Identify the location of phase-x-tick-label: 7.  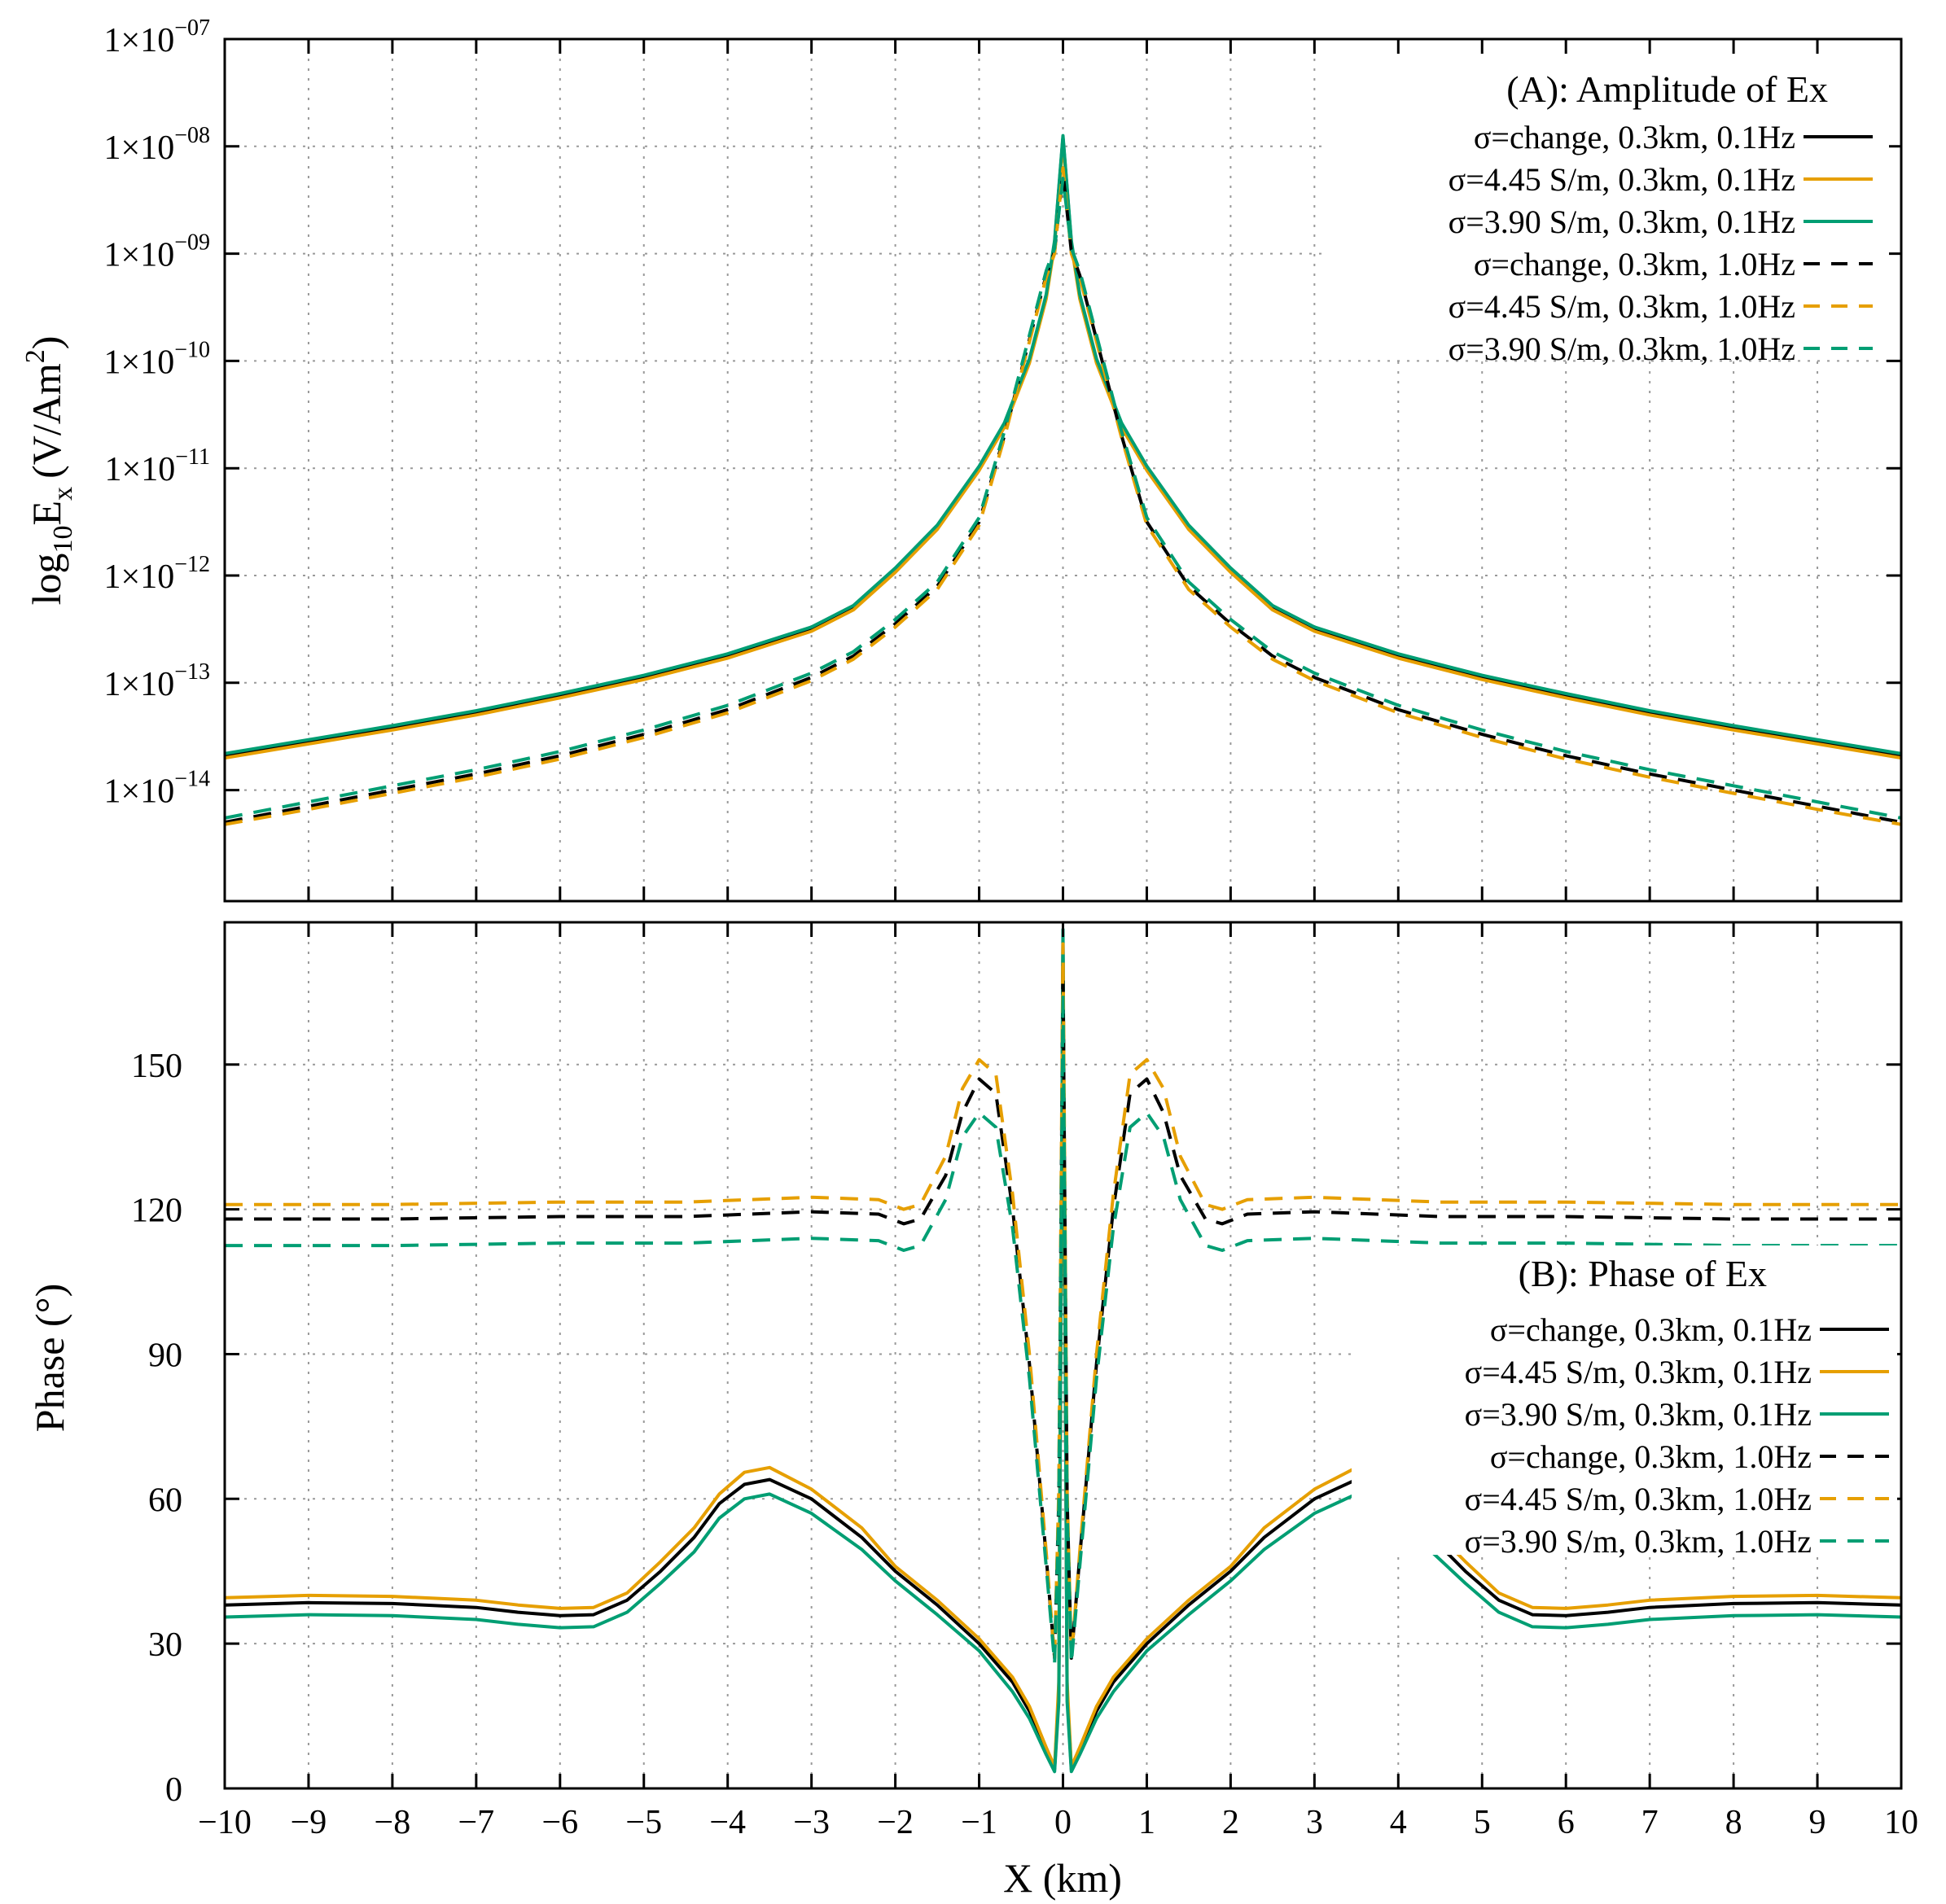
(1650, 1822).